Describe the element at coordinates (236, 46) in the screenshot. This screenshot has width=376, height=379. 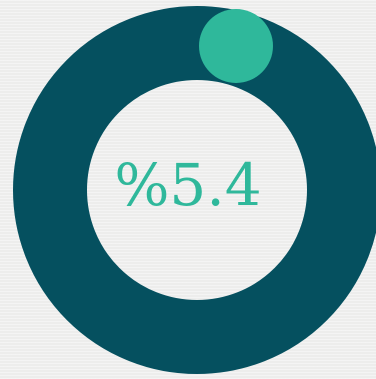
I see `donut-slice-marker` at that location.